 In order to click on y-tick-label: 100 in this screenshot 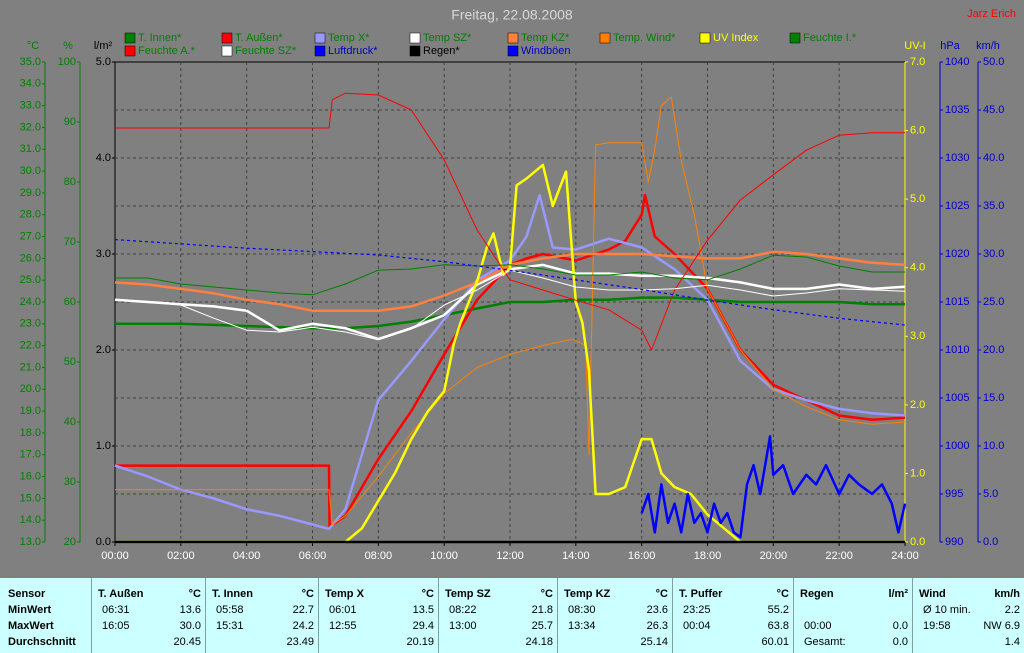, I will do `click(67, 62)`.